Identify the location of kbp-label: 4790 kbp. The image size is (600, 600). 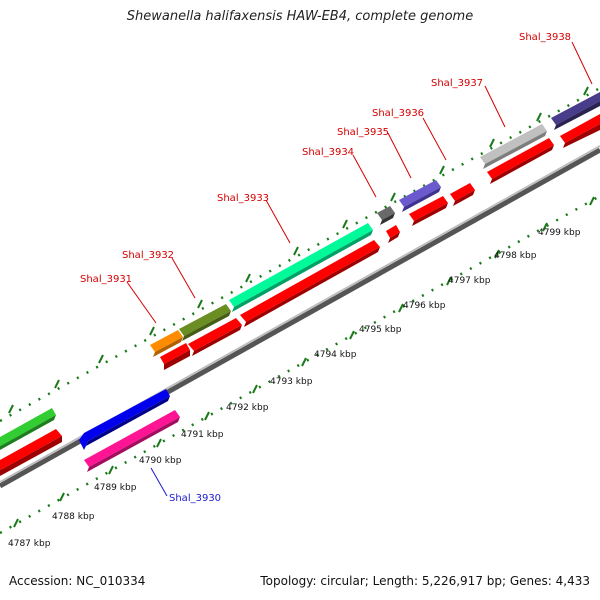
(160, 461).